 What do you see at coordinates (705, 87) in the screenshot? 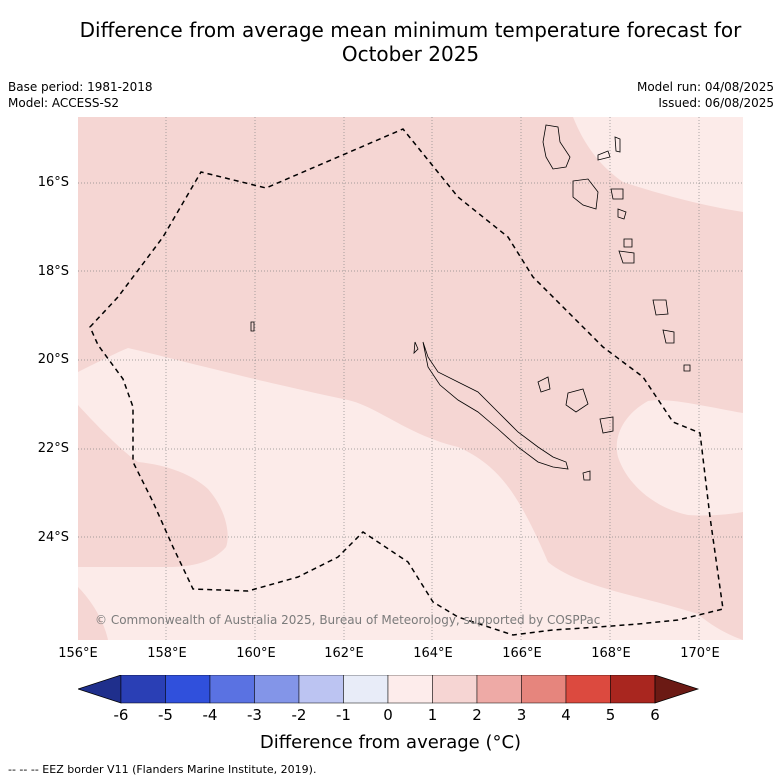
I see `model-run: Model run: 04/08/2025` at bounding box center [705, 87].